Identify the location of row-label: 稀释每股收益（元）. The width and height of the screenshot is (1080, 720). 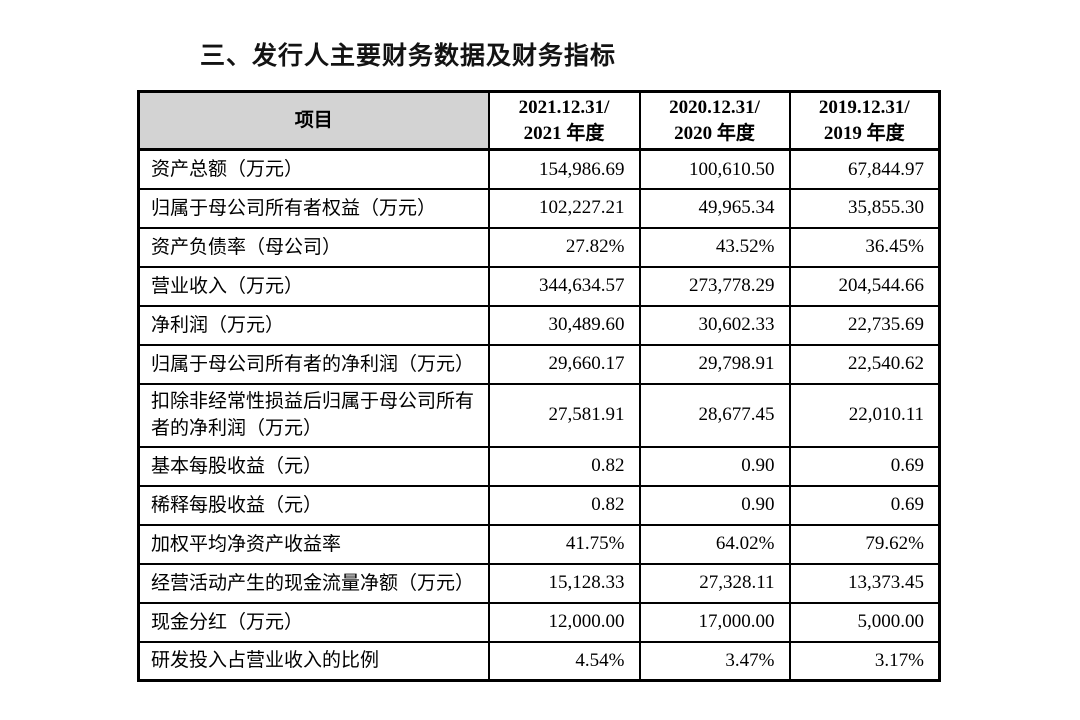
(313, 505).